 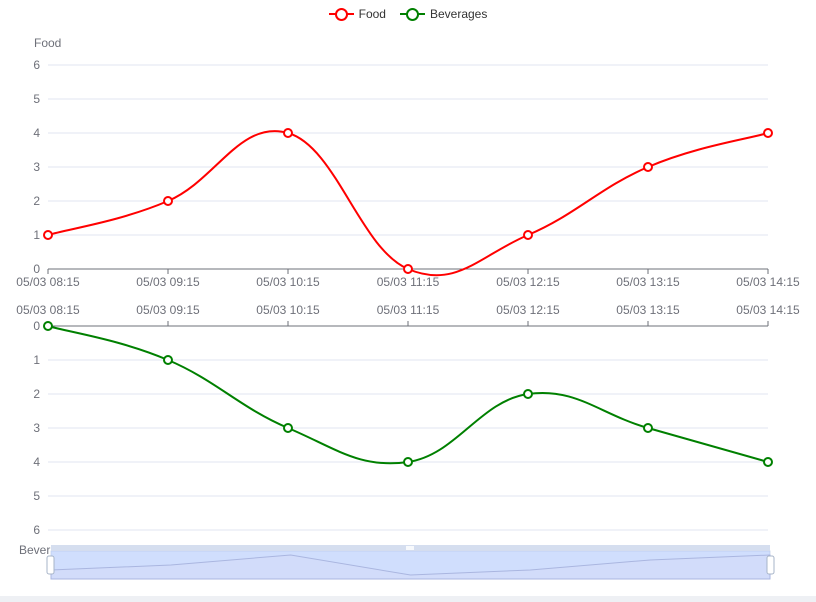 I want to click on bottom-y-tick-label: 2, so click(x=36, y=394).